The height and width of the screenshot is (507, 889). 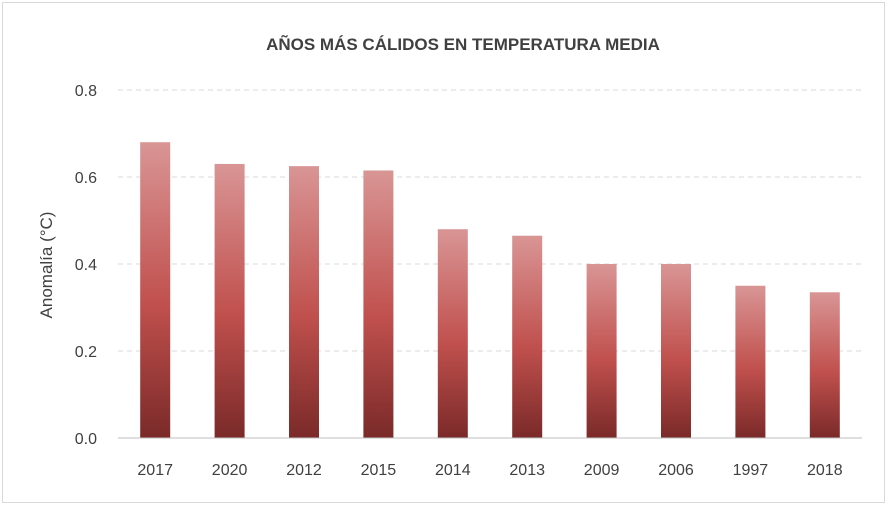 I want to click on x-tick-label: 2009, so click(x=602, y=470).